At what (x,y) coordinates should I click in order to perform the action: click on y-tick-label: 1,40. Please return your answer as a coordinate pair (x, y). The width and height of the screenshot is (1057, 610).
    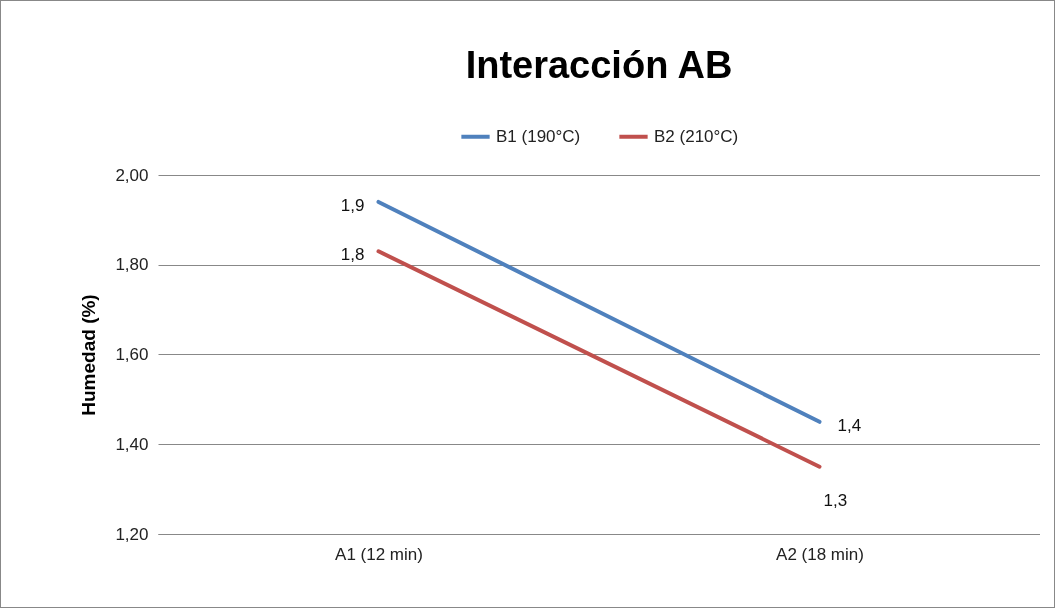
    Looking at the image, I should click on (132, 444).